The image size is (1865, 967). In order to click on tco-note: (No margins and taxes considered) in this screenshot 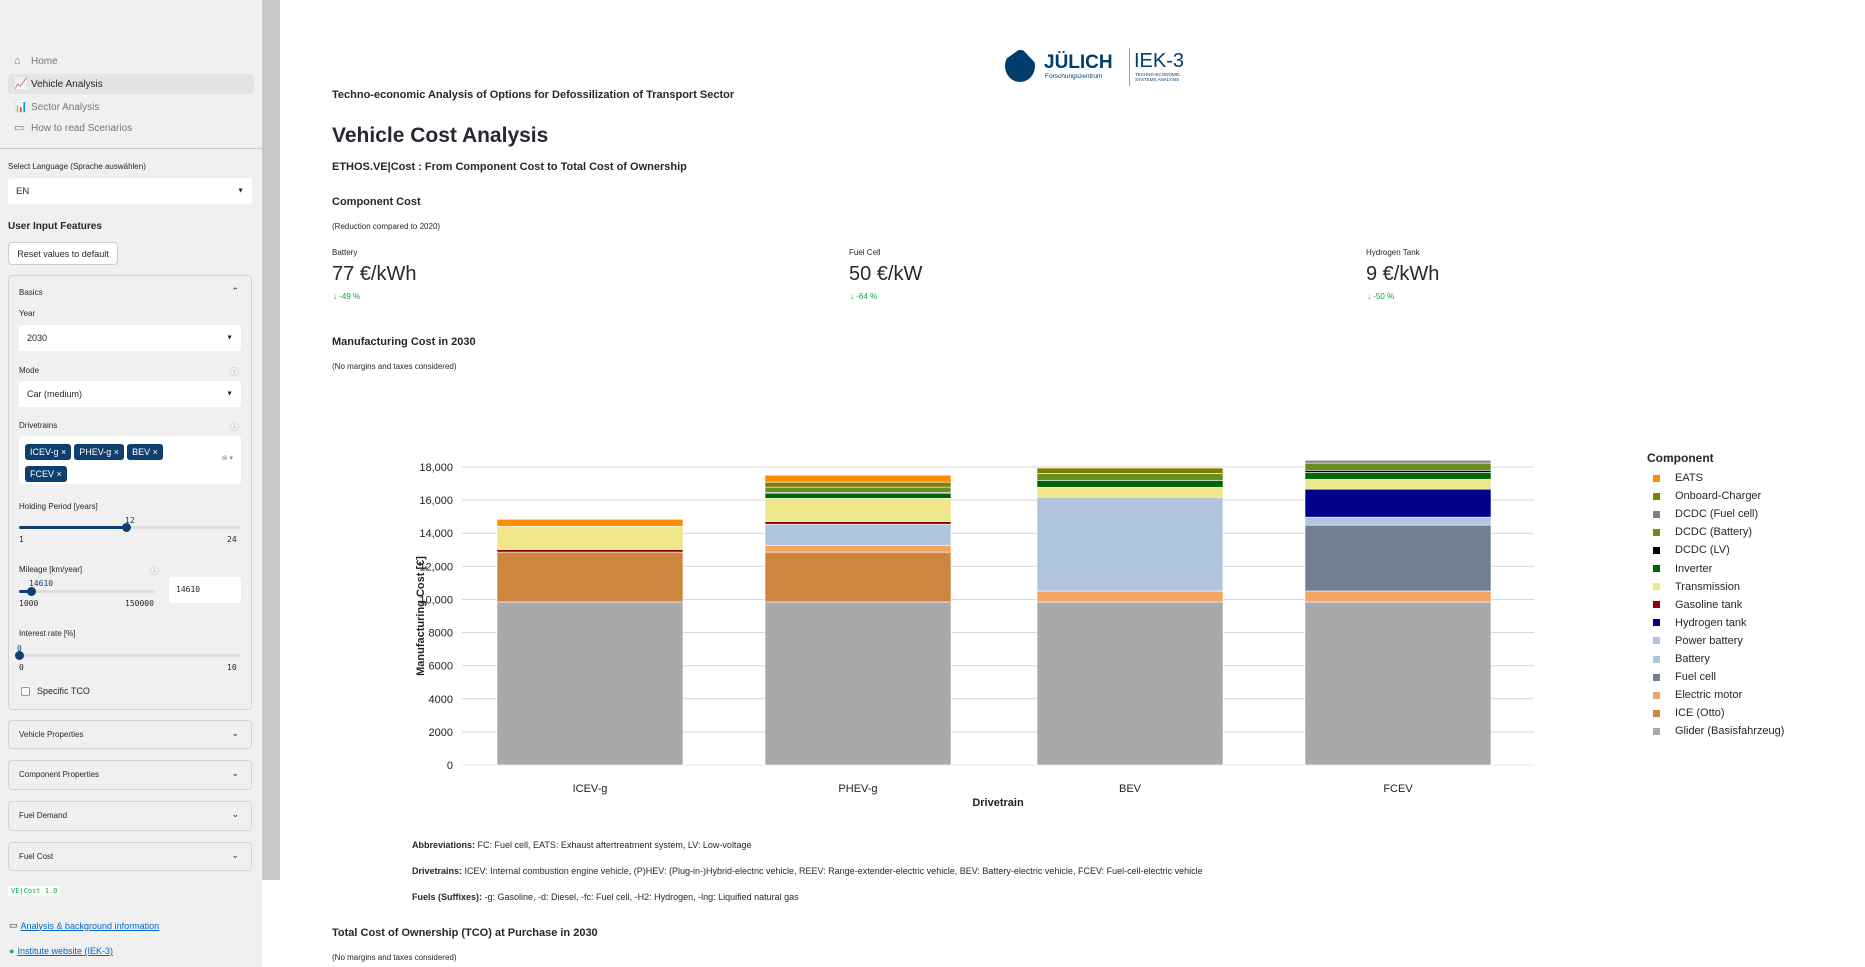, I will do `click(394, 957)`.